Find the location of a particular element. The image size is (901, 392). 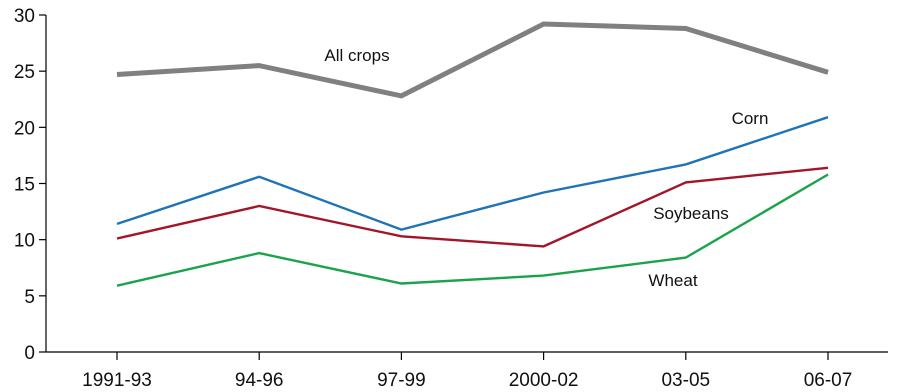

x-tick-label: 06-07 is located at coordinates (828, 380).